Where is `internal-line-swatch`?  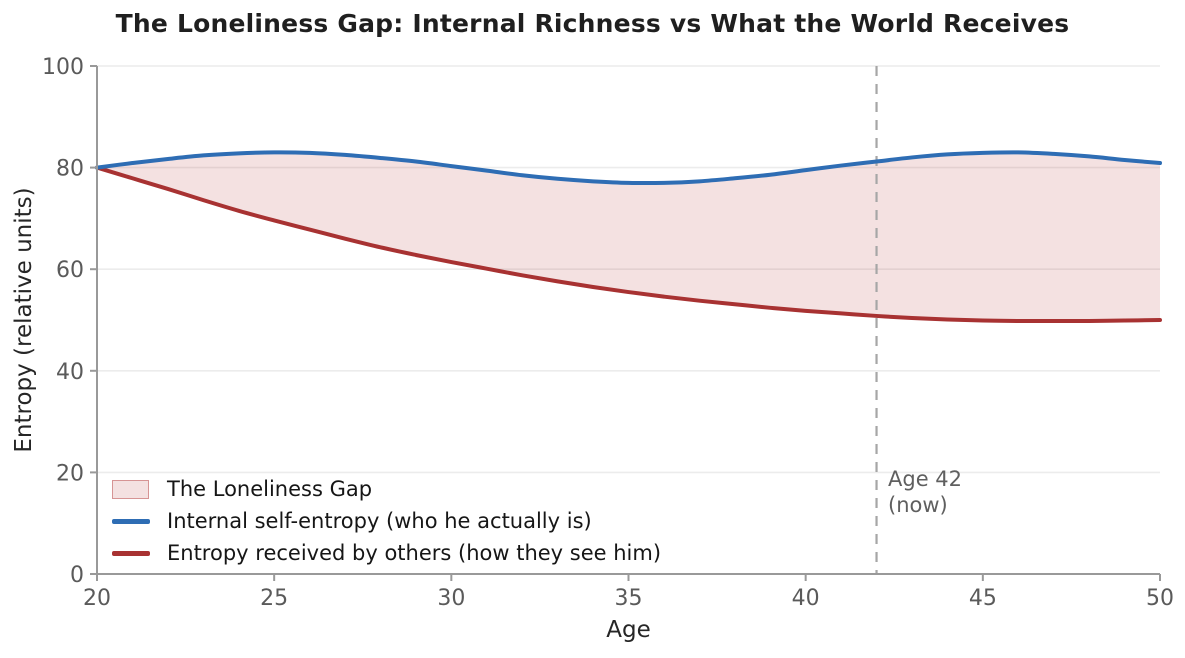
internal-line-swatch is located at coordinates (131, 521).